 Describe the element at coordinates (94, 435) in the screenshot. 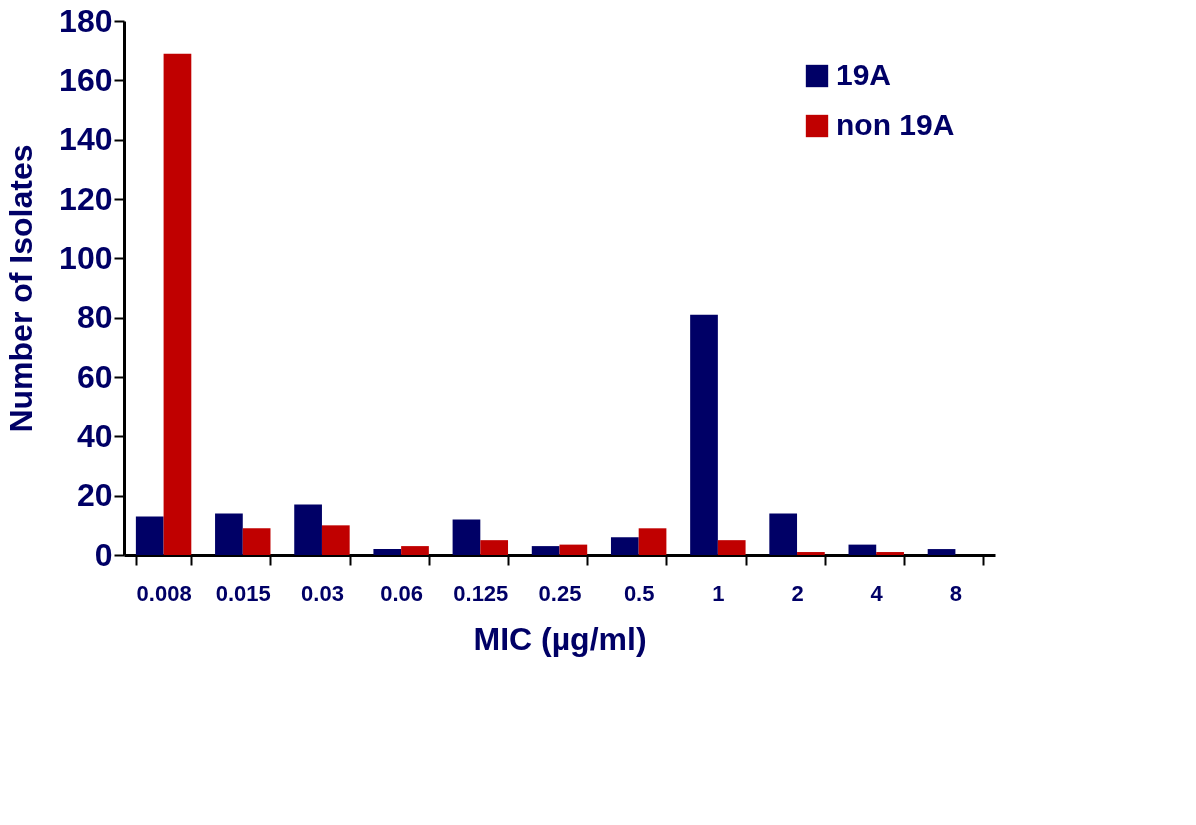

I see `y-tick-label: 40` at that location.